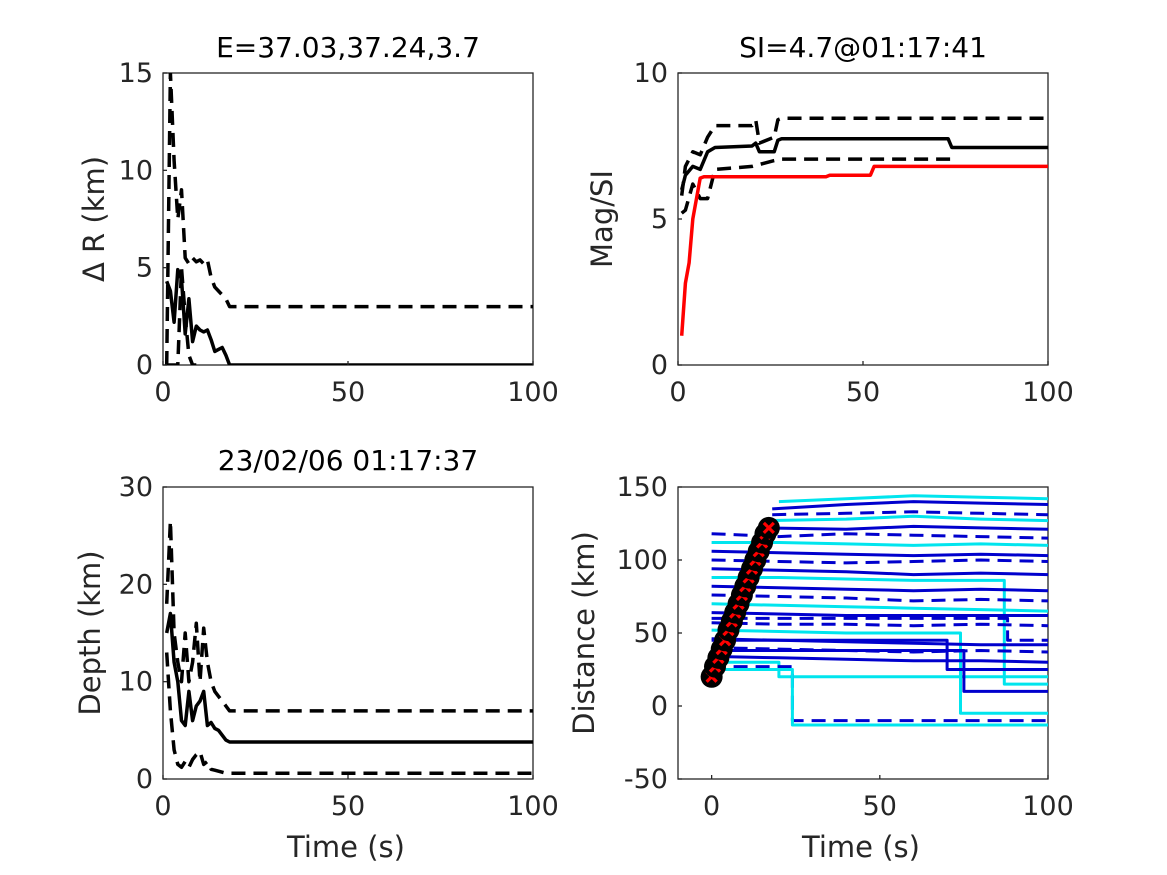 The image size is (1167, 875). I want to click on distance-lines, so click(874, 610).